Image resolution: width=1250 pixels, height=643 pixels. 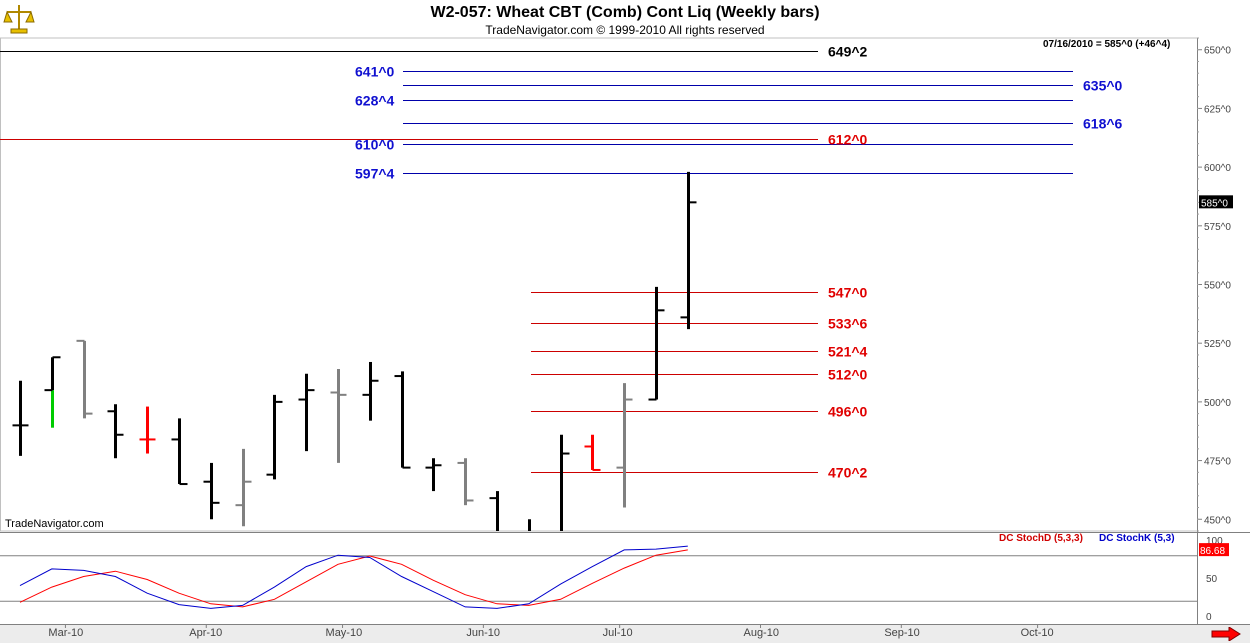 I want to click on stoch-tick-label: 50, so click(x=1212, y=579).